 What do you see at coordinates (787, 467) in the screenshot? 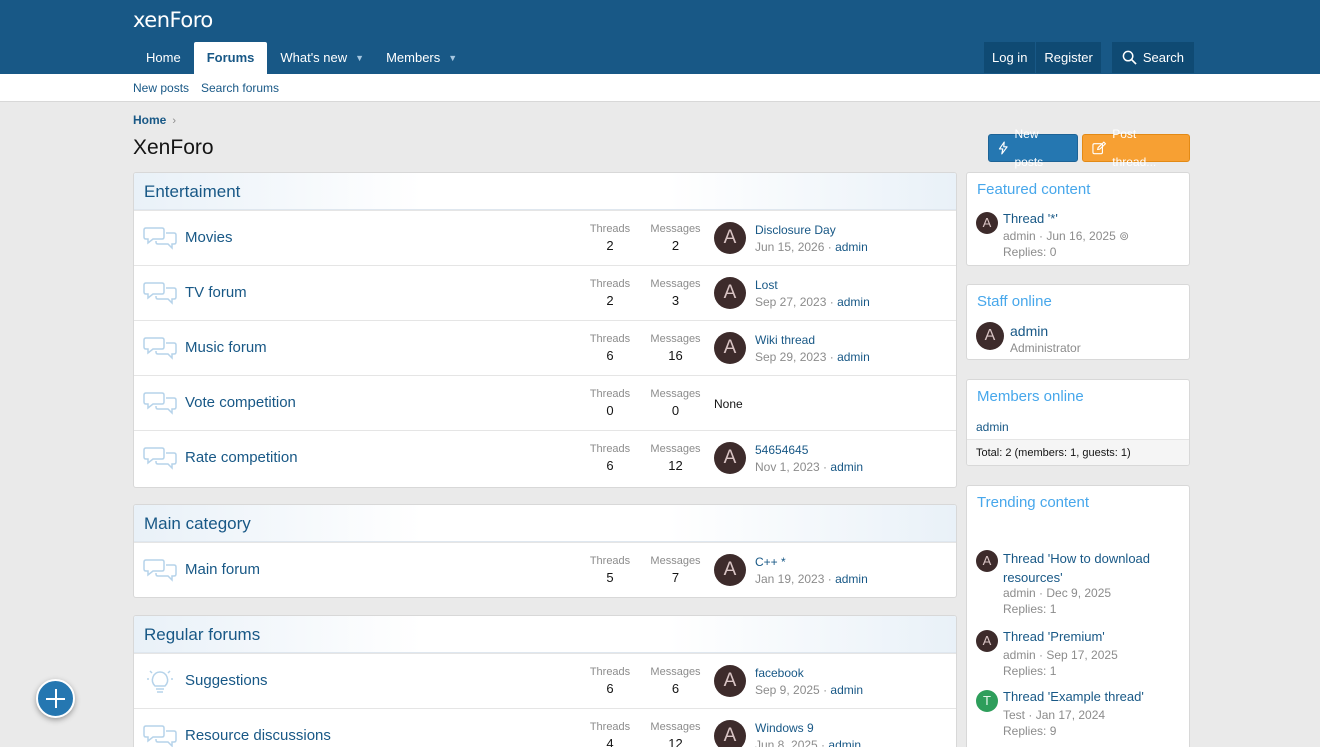
I see `last-post-date: Nov 1, 2023` at bounding box center [787, 467].